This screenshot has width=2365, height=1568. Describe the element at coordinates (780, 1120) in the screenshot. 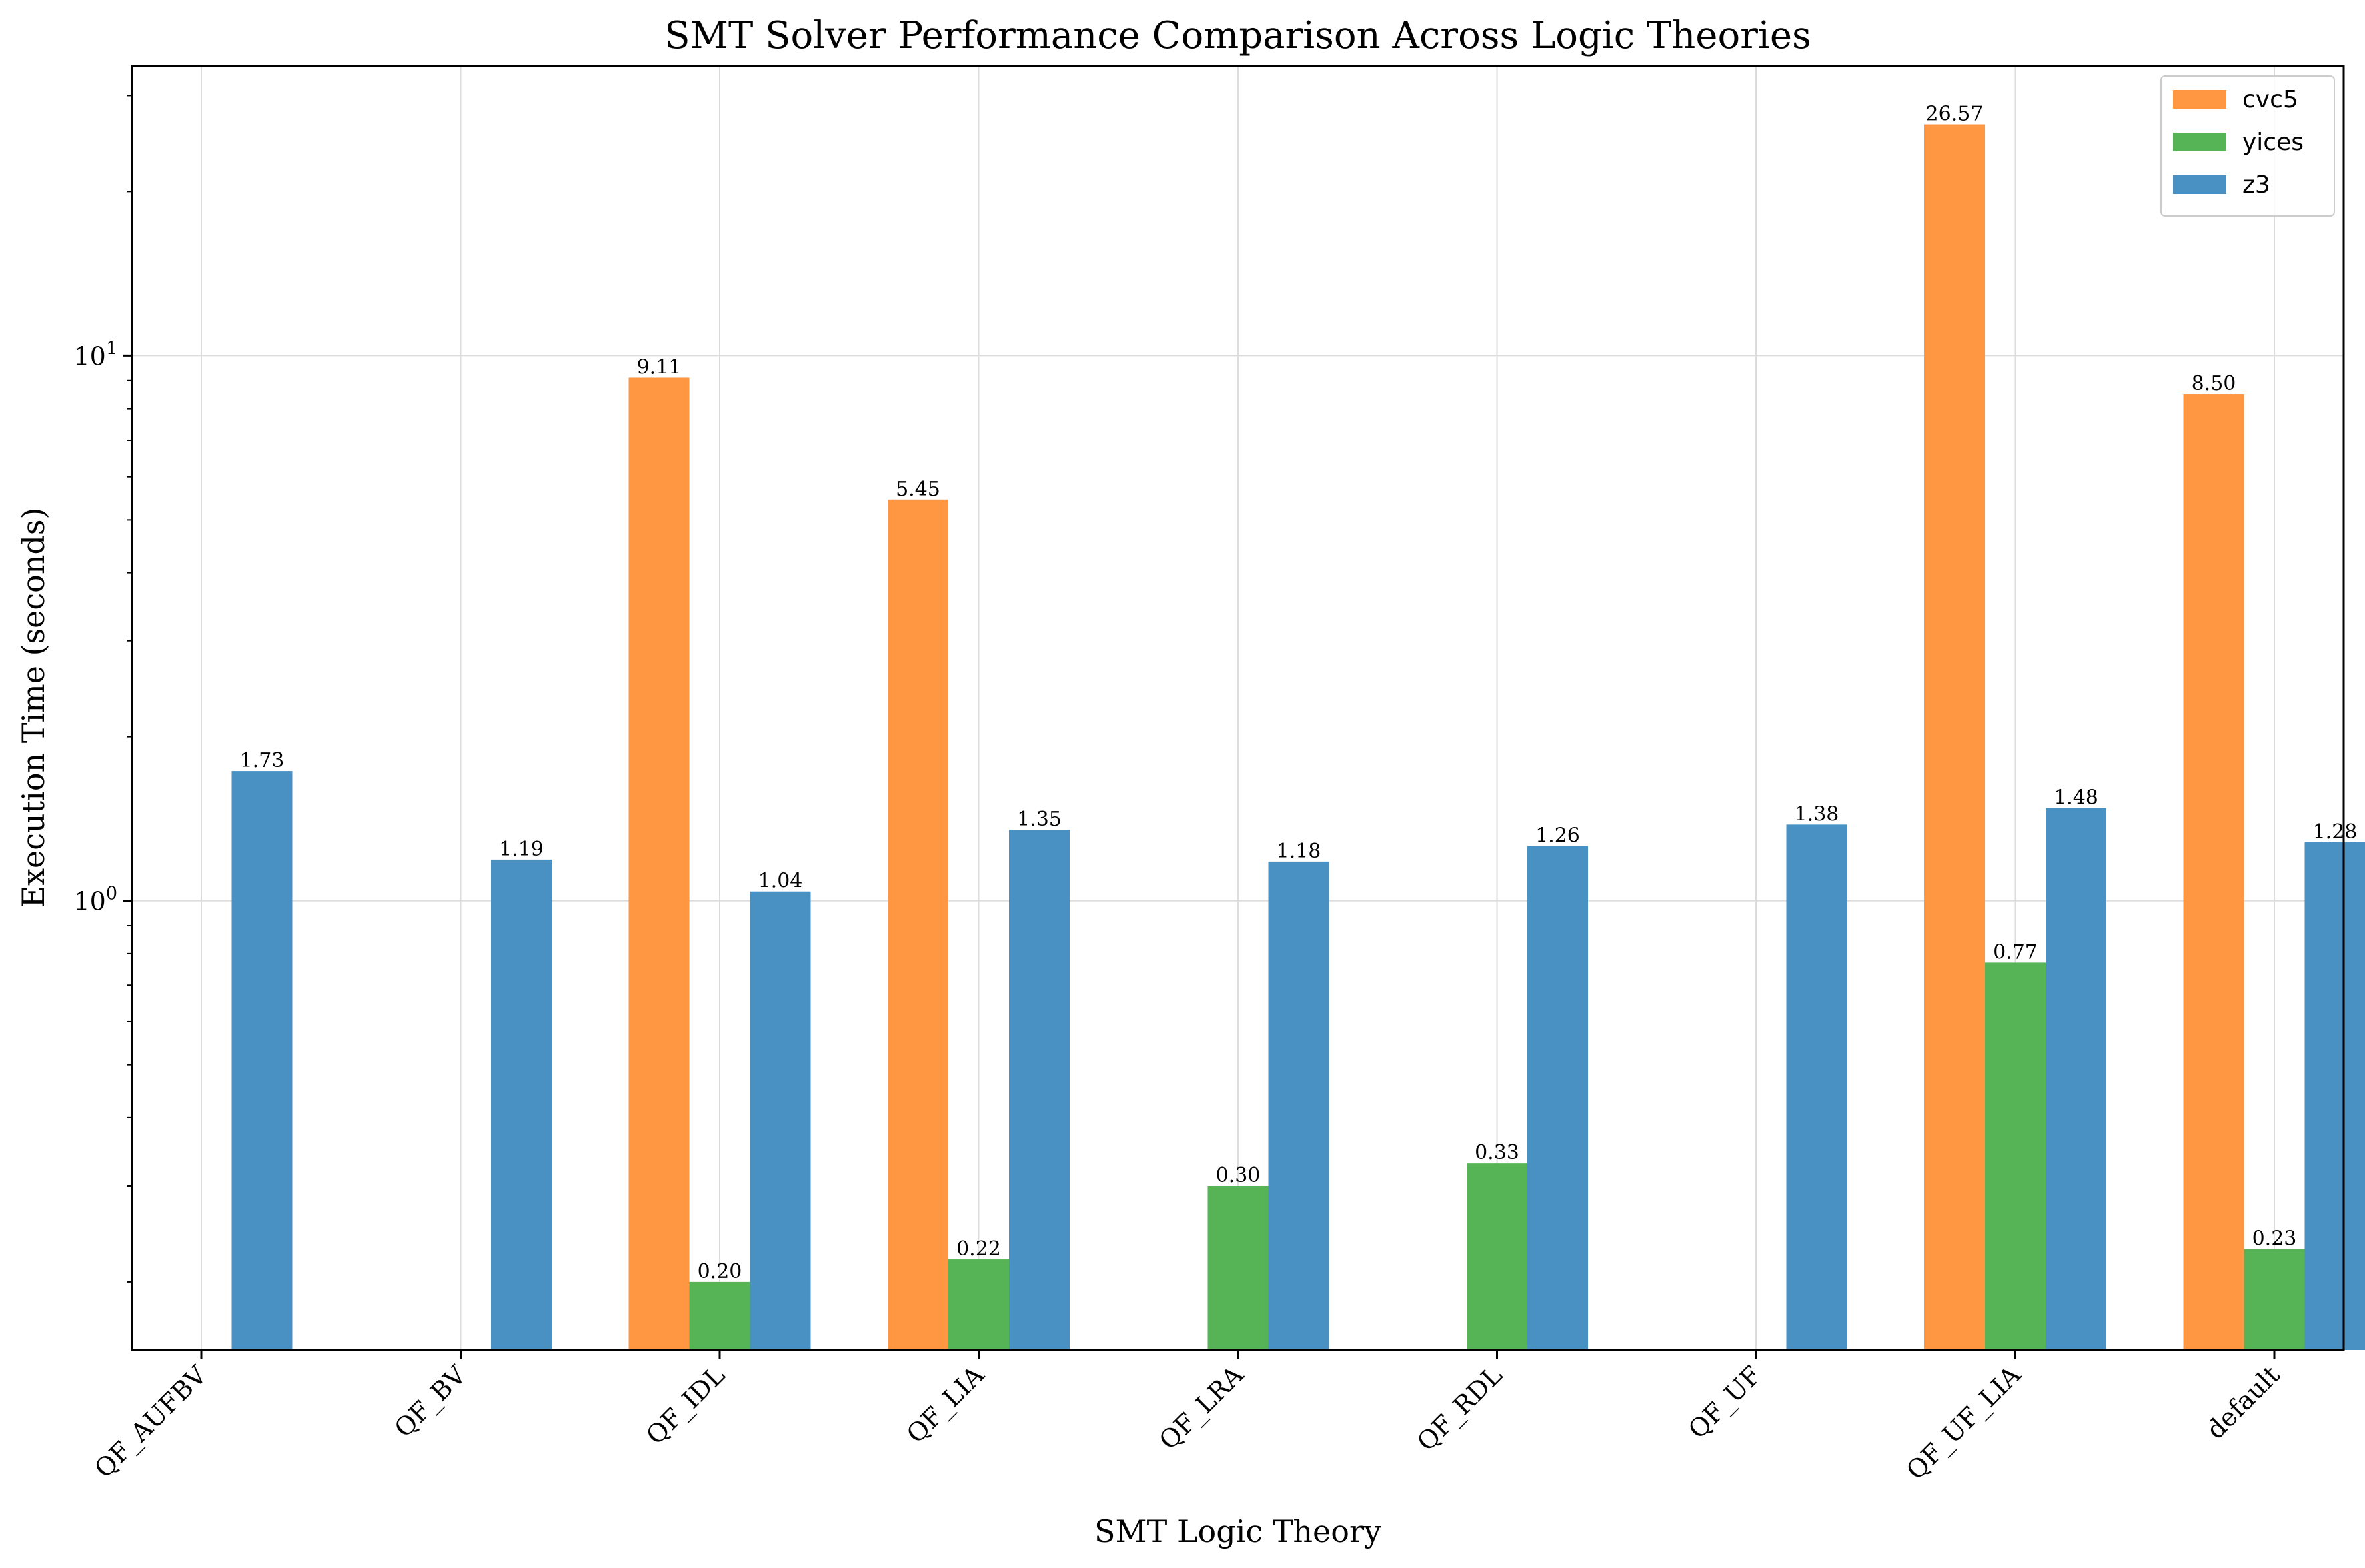

I see `bar-z3-QF_IDL` at that location.